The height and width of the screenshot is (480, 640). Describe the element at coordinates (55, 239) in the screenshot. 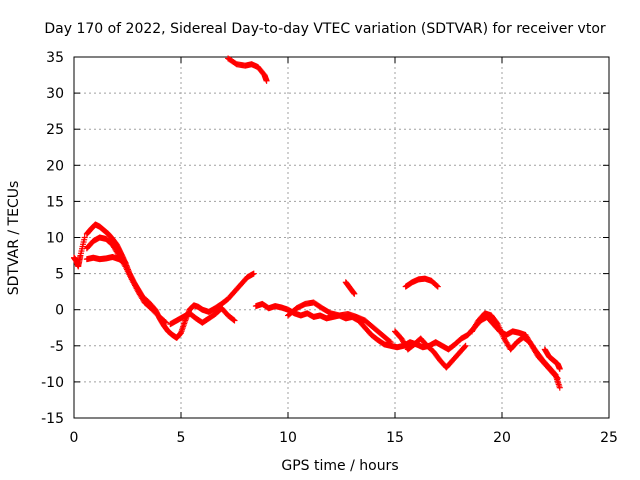

I see `y-tick-label: 10` at that location.